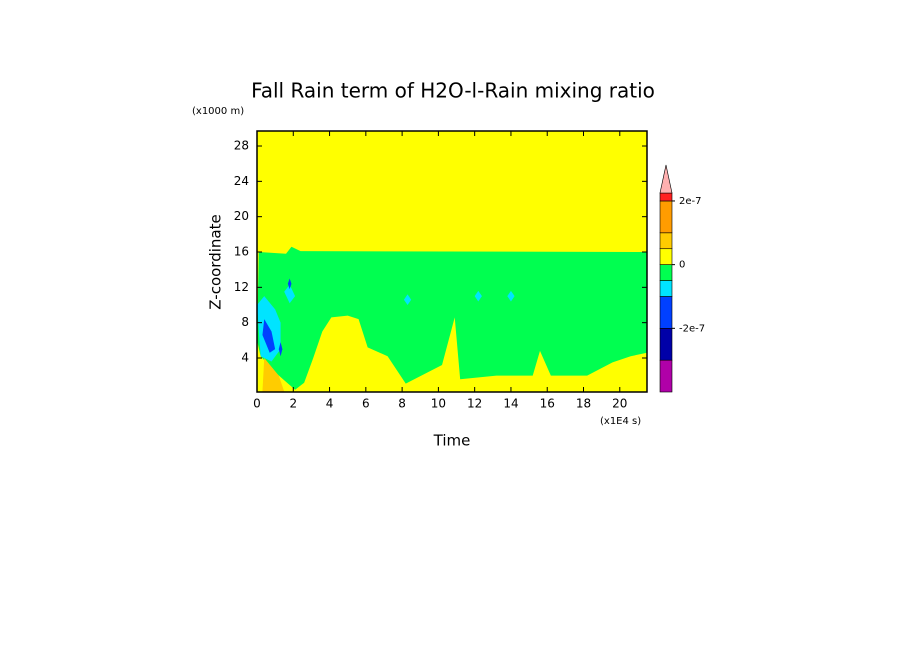 The height and width of the screenshot is (654, 904). Describe the element at coordinates (293, 404) in the screenshot. I see `x-tick-label: 2` at that location.